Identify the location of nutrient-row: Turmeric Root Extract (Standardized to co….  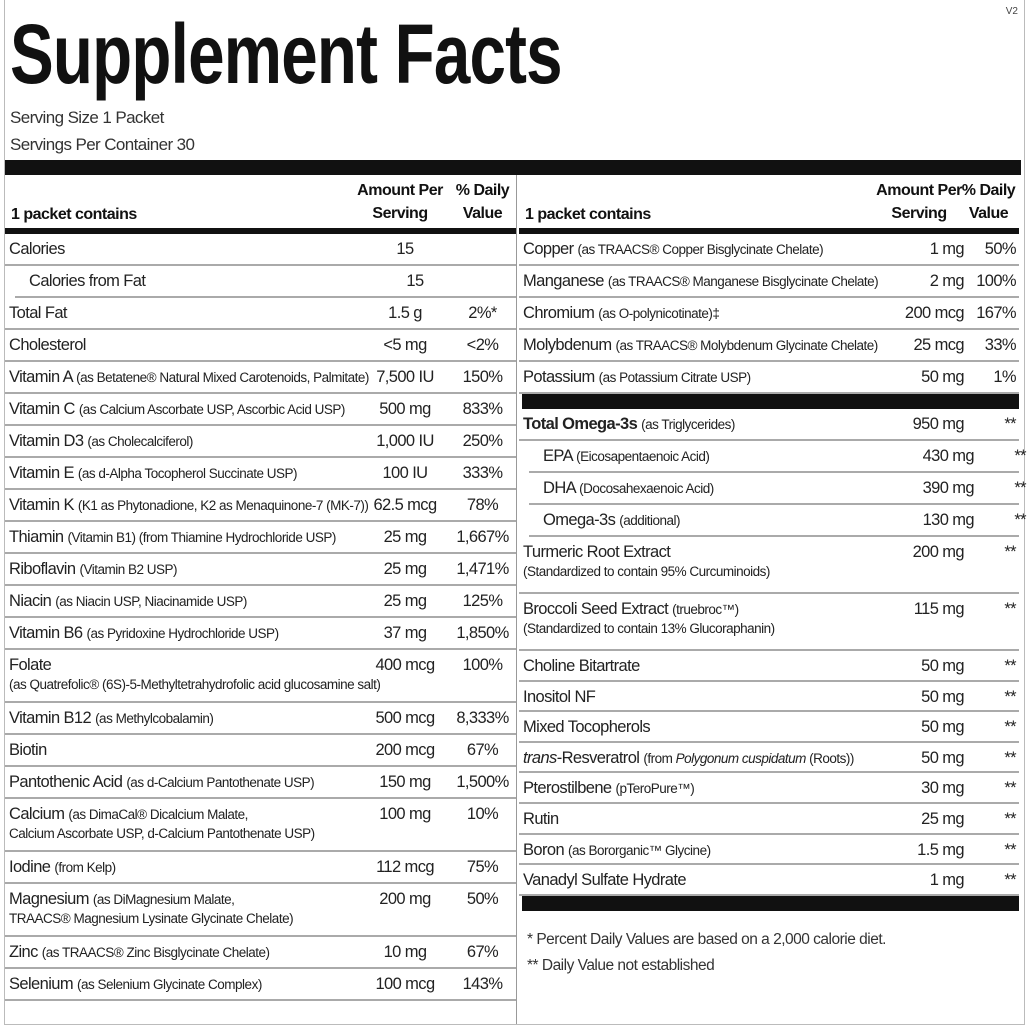
(769, 565).